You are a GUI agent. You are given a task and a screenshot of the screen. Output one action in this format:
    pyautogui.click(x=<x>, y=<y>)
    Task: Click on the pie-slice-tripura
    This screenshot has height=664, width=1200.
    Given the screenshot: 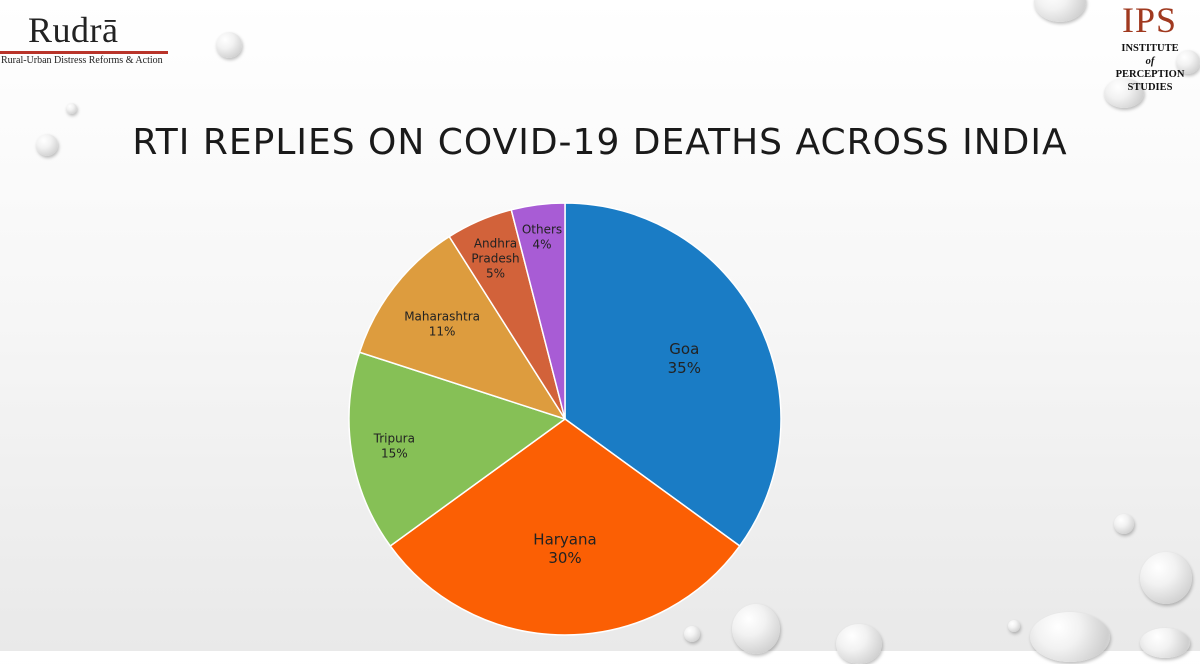 What is the action you would take?
    pyautogui.click(x=457, y=449)
    